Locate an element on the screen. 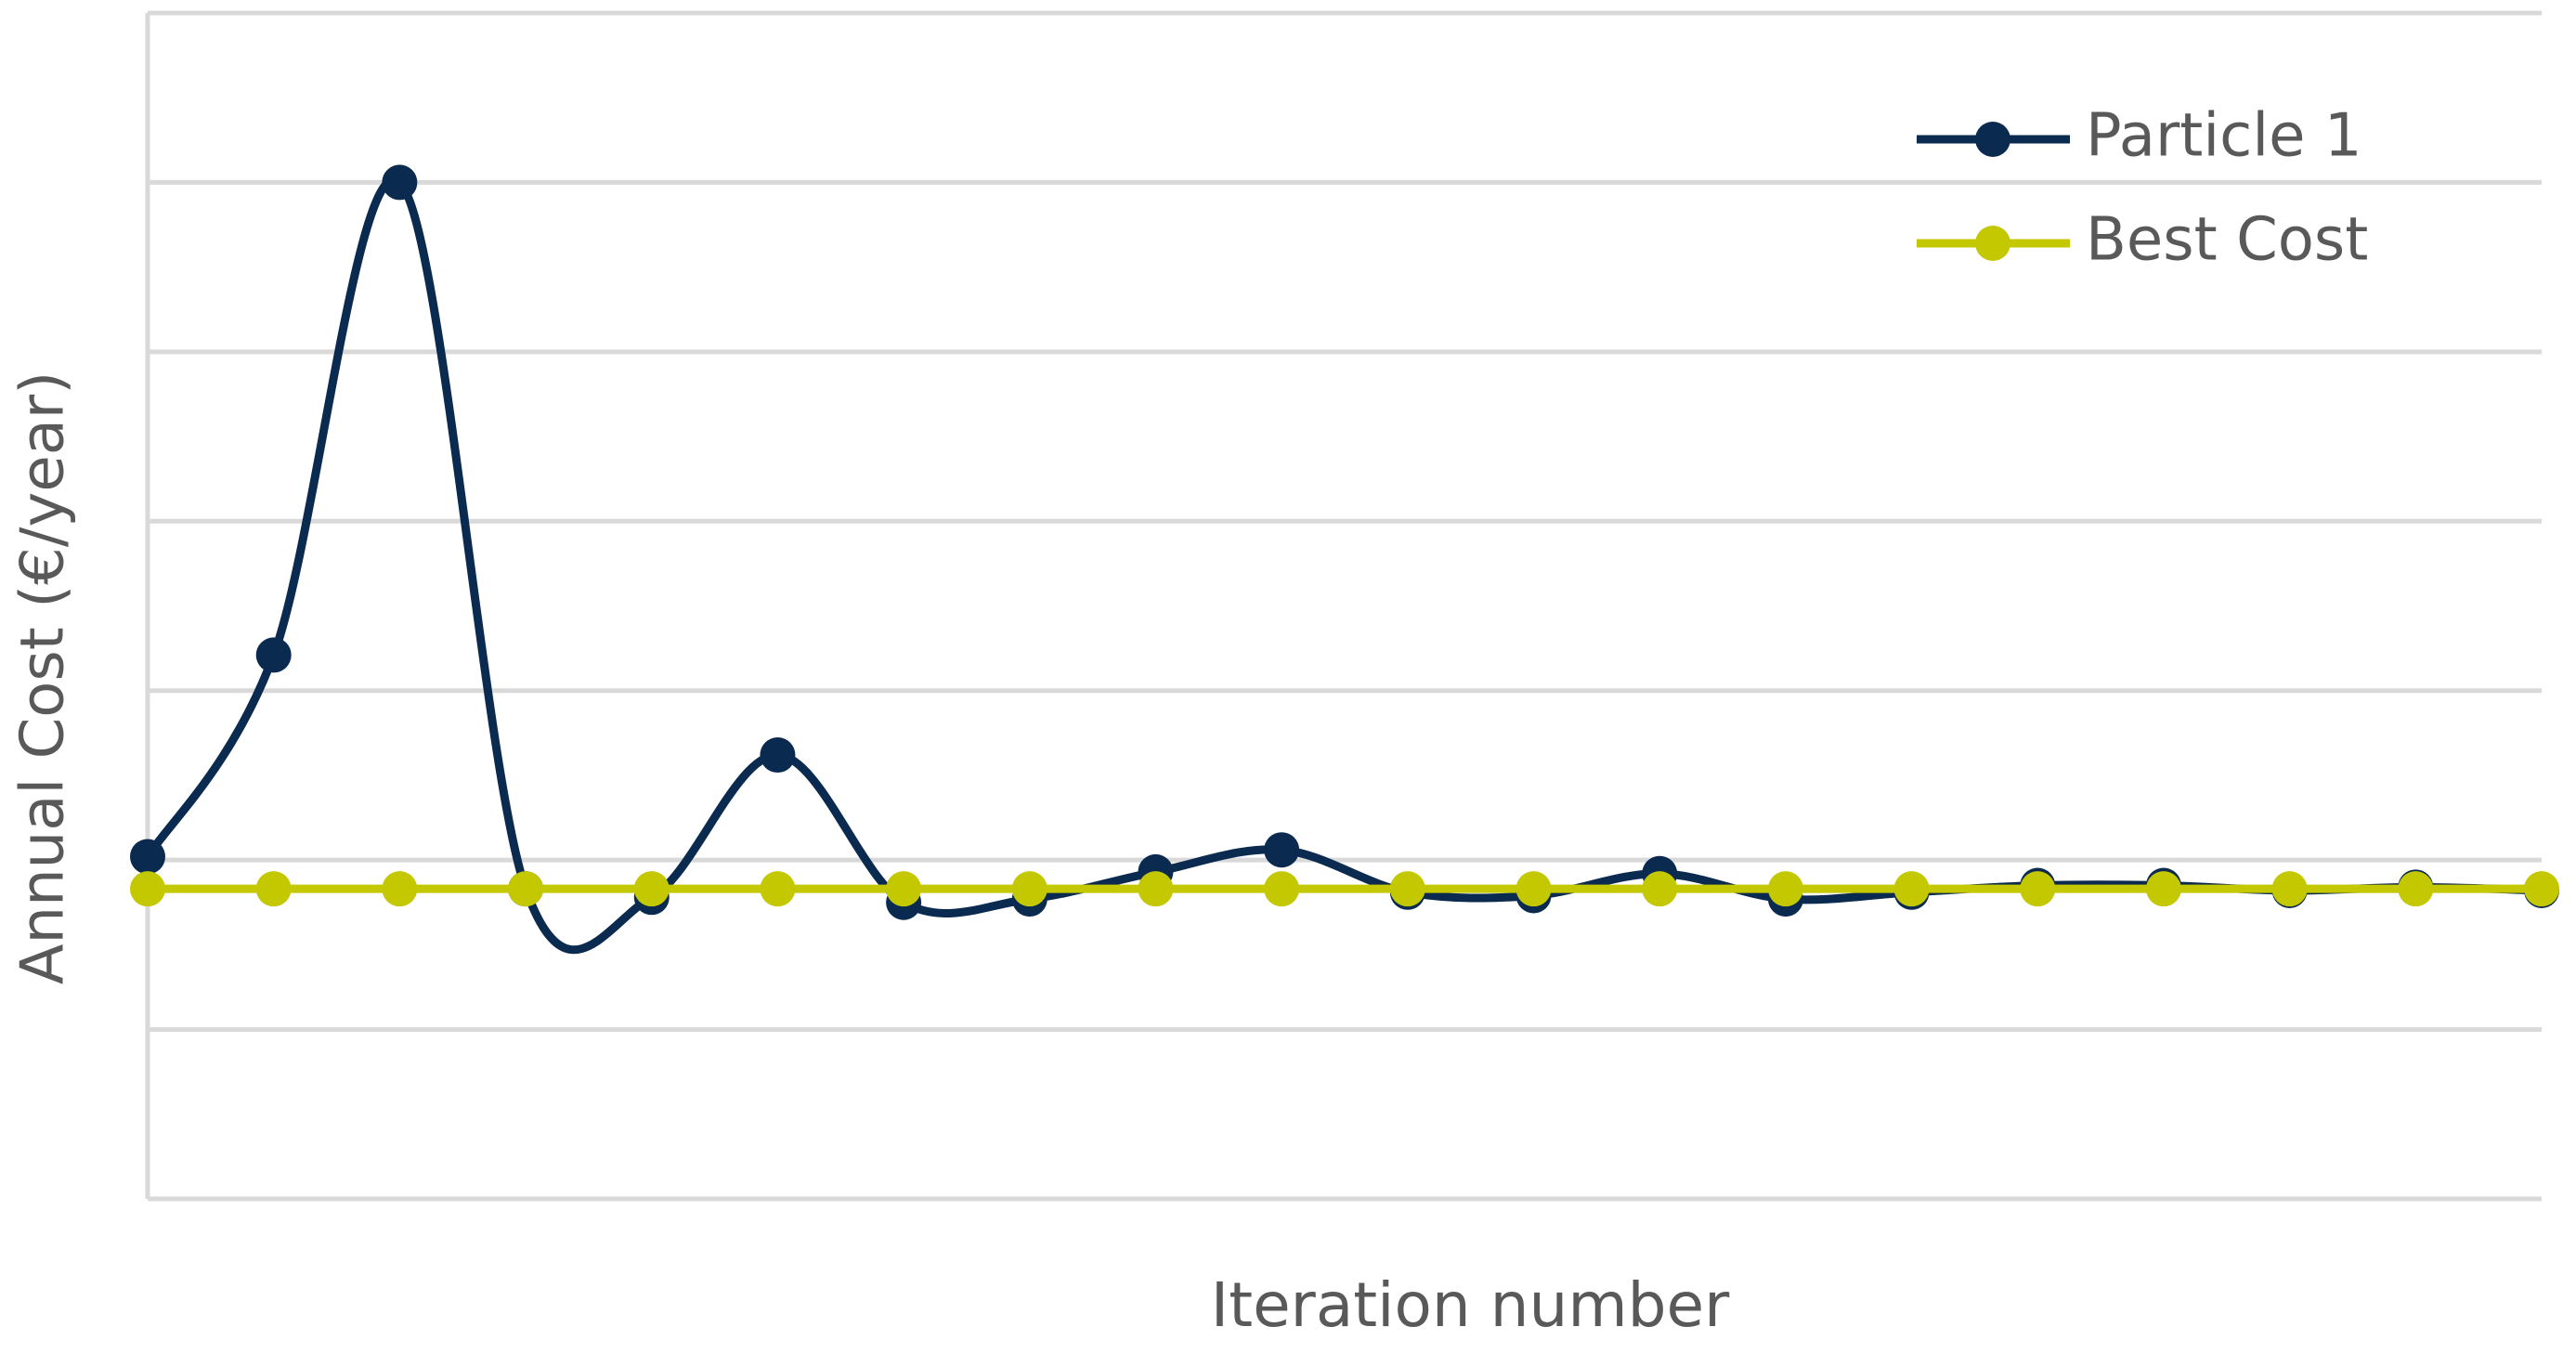 This screenshot has height=1353, width=2576. legend-label: Particle 1 is located at coordinates (2224, 136).